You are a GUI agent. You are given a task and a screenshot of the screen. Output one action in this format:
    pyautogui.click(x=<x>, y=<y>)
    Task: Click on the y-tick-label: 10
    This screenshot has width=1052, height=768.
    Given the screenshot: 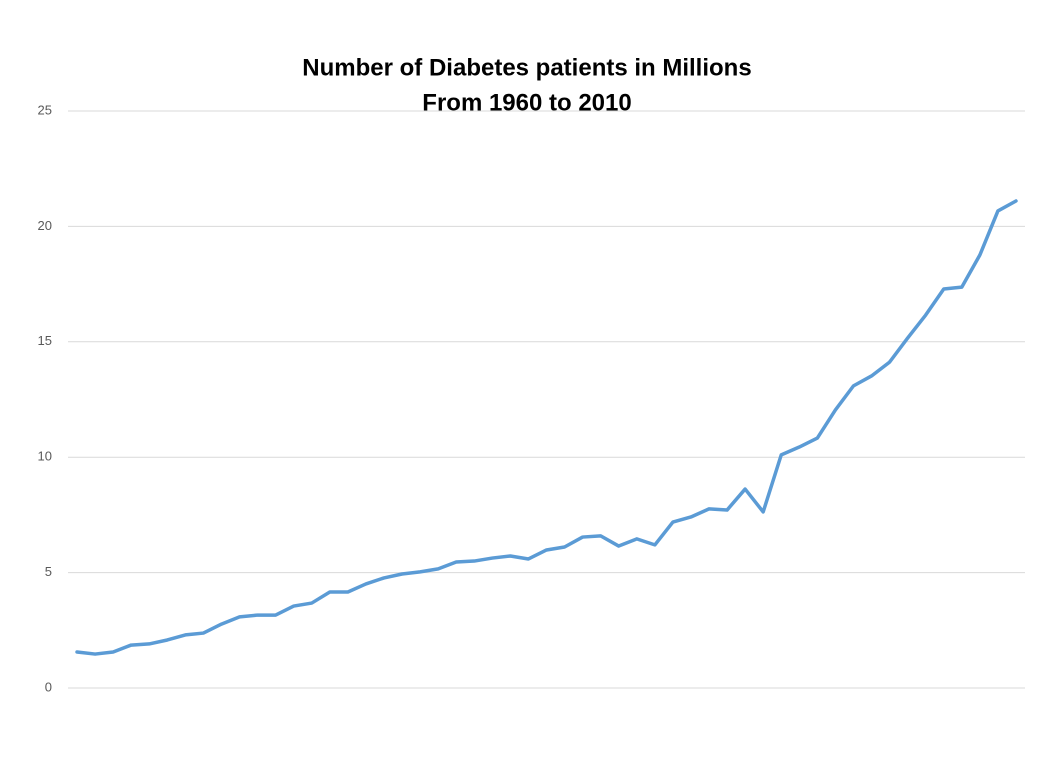 What is the action you would take?
    pyautogui.click(x=45, y=456)
    